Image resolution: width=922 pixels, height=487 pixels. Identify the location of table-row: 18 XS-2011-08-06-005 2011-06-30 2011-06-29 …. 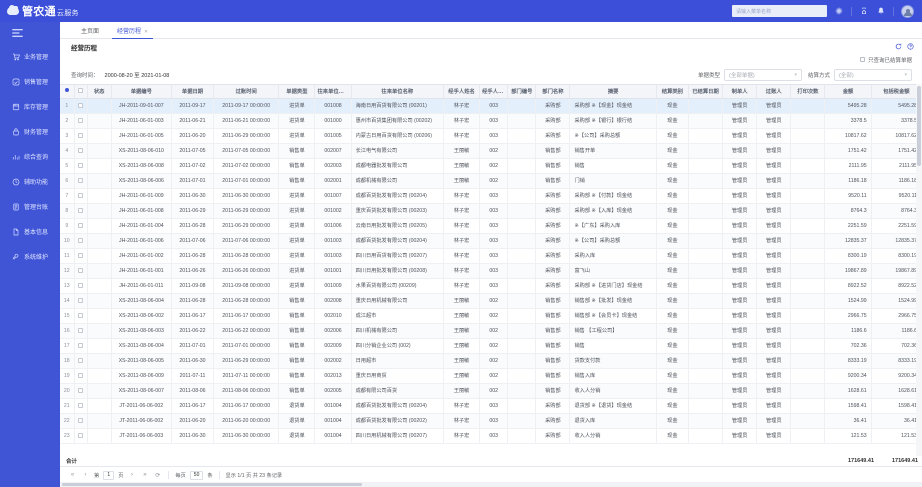
(491, 361).